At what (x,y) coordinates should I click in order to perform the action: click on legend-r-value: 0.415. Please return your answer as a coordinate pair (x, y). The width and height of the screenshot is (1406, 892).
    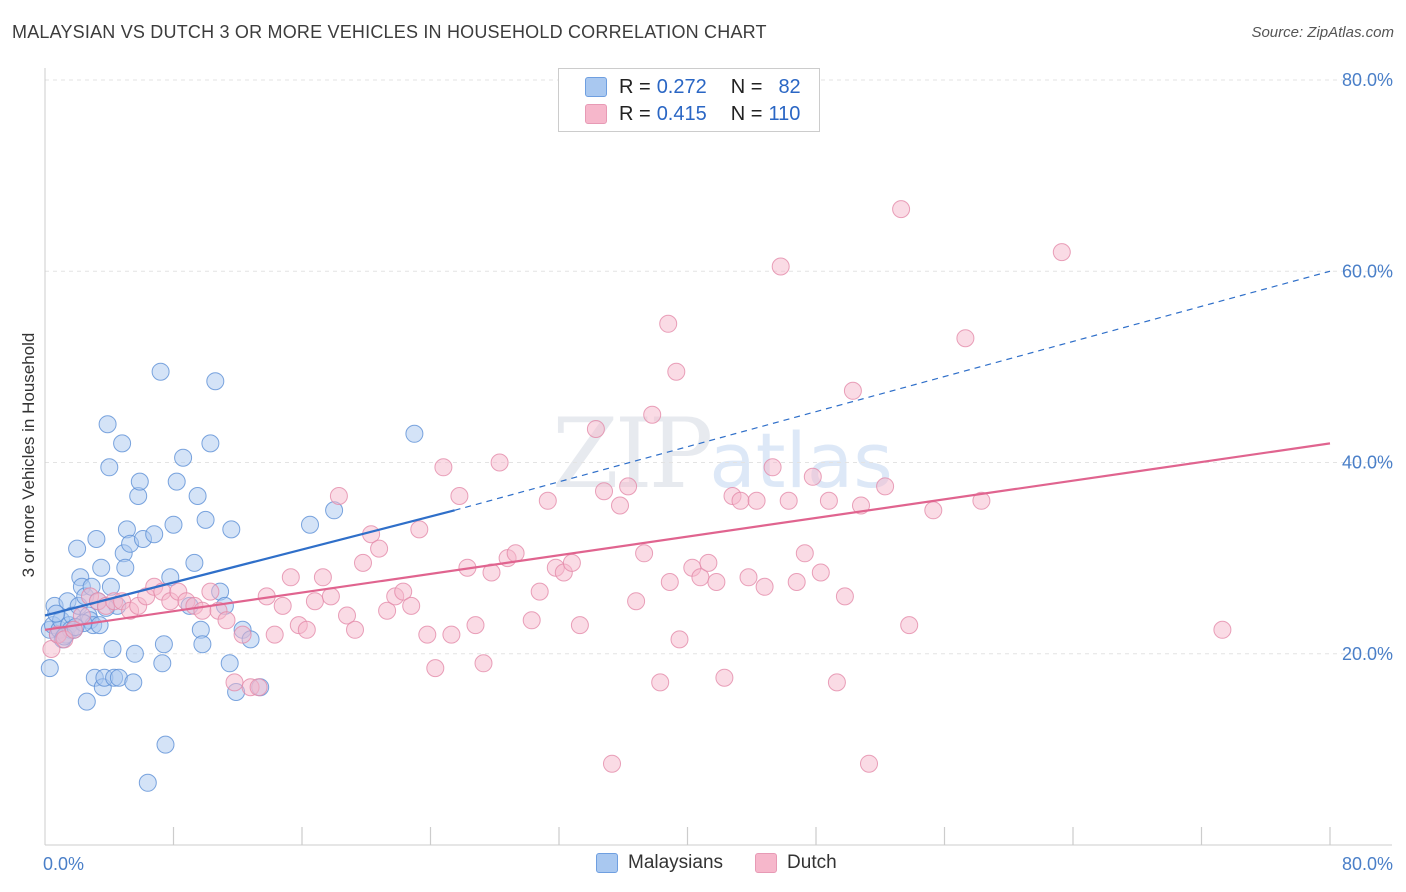
    Looking at the image, I should click on (681, 113).